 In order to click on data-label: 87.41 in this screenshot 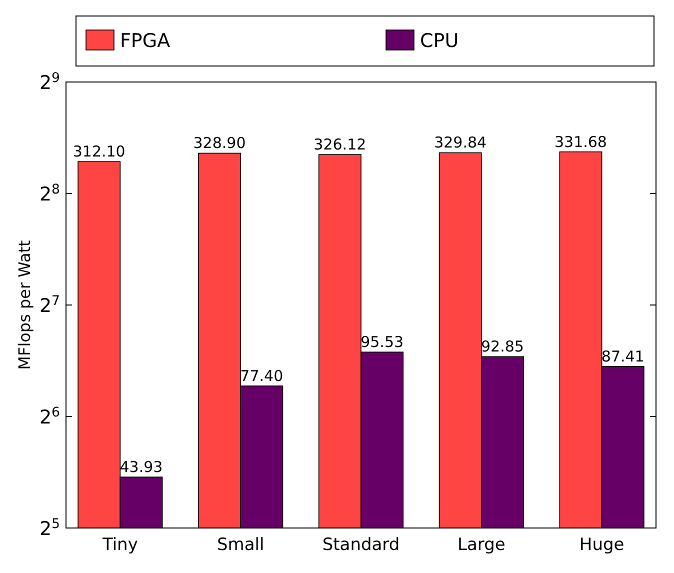, I will do `click(622, 356)`.